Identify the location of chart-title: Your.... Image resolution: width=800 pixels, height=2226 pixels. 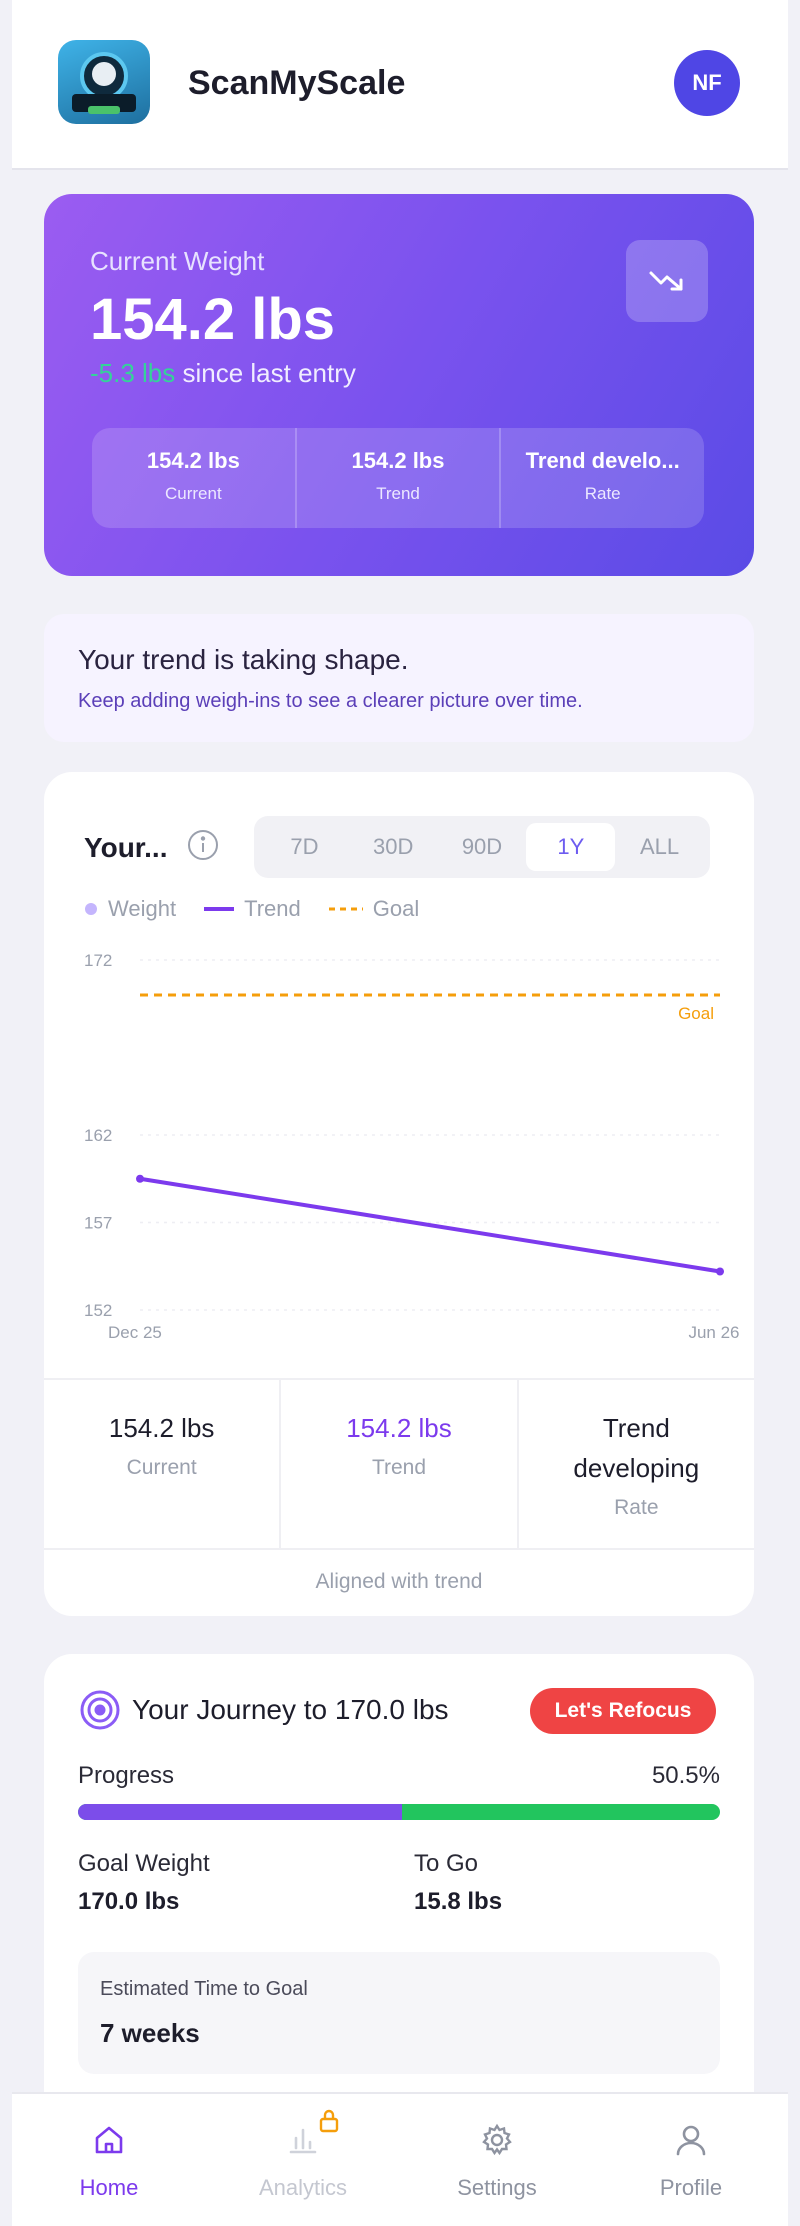
(126, 847).